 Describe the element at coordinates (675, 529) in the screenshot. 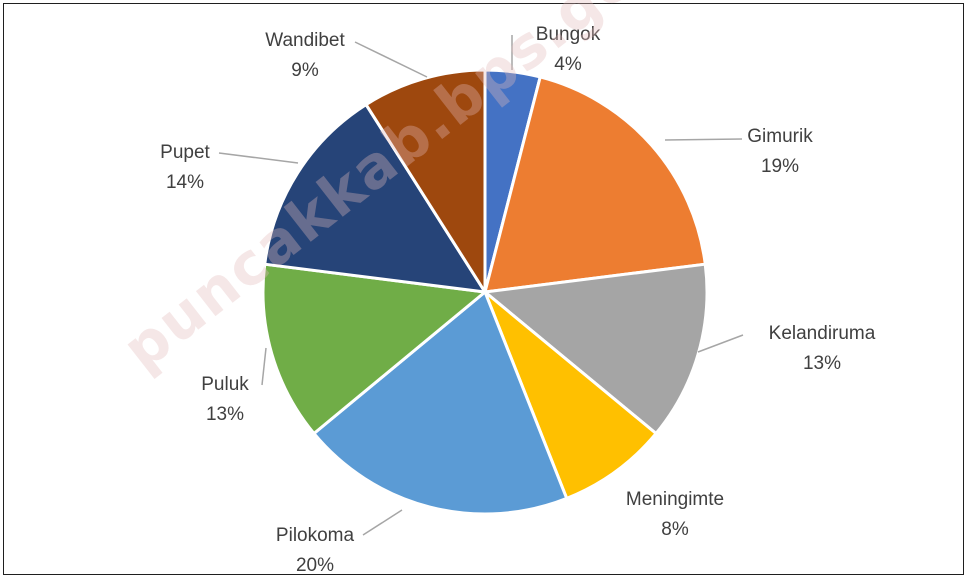

I see `slice-value-meningimte: 8%` at that location.